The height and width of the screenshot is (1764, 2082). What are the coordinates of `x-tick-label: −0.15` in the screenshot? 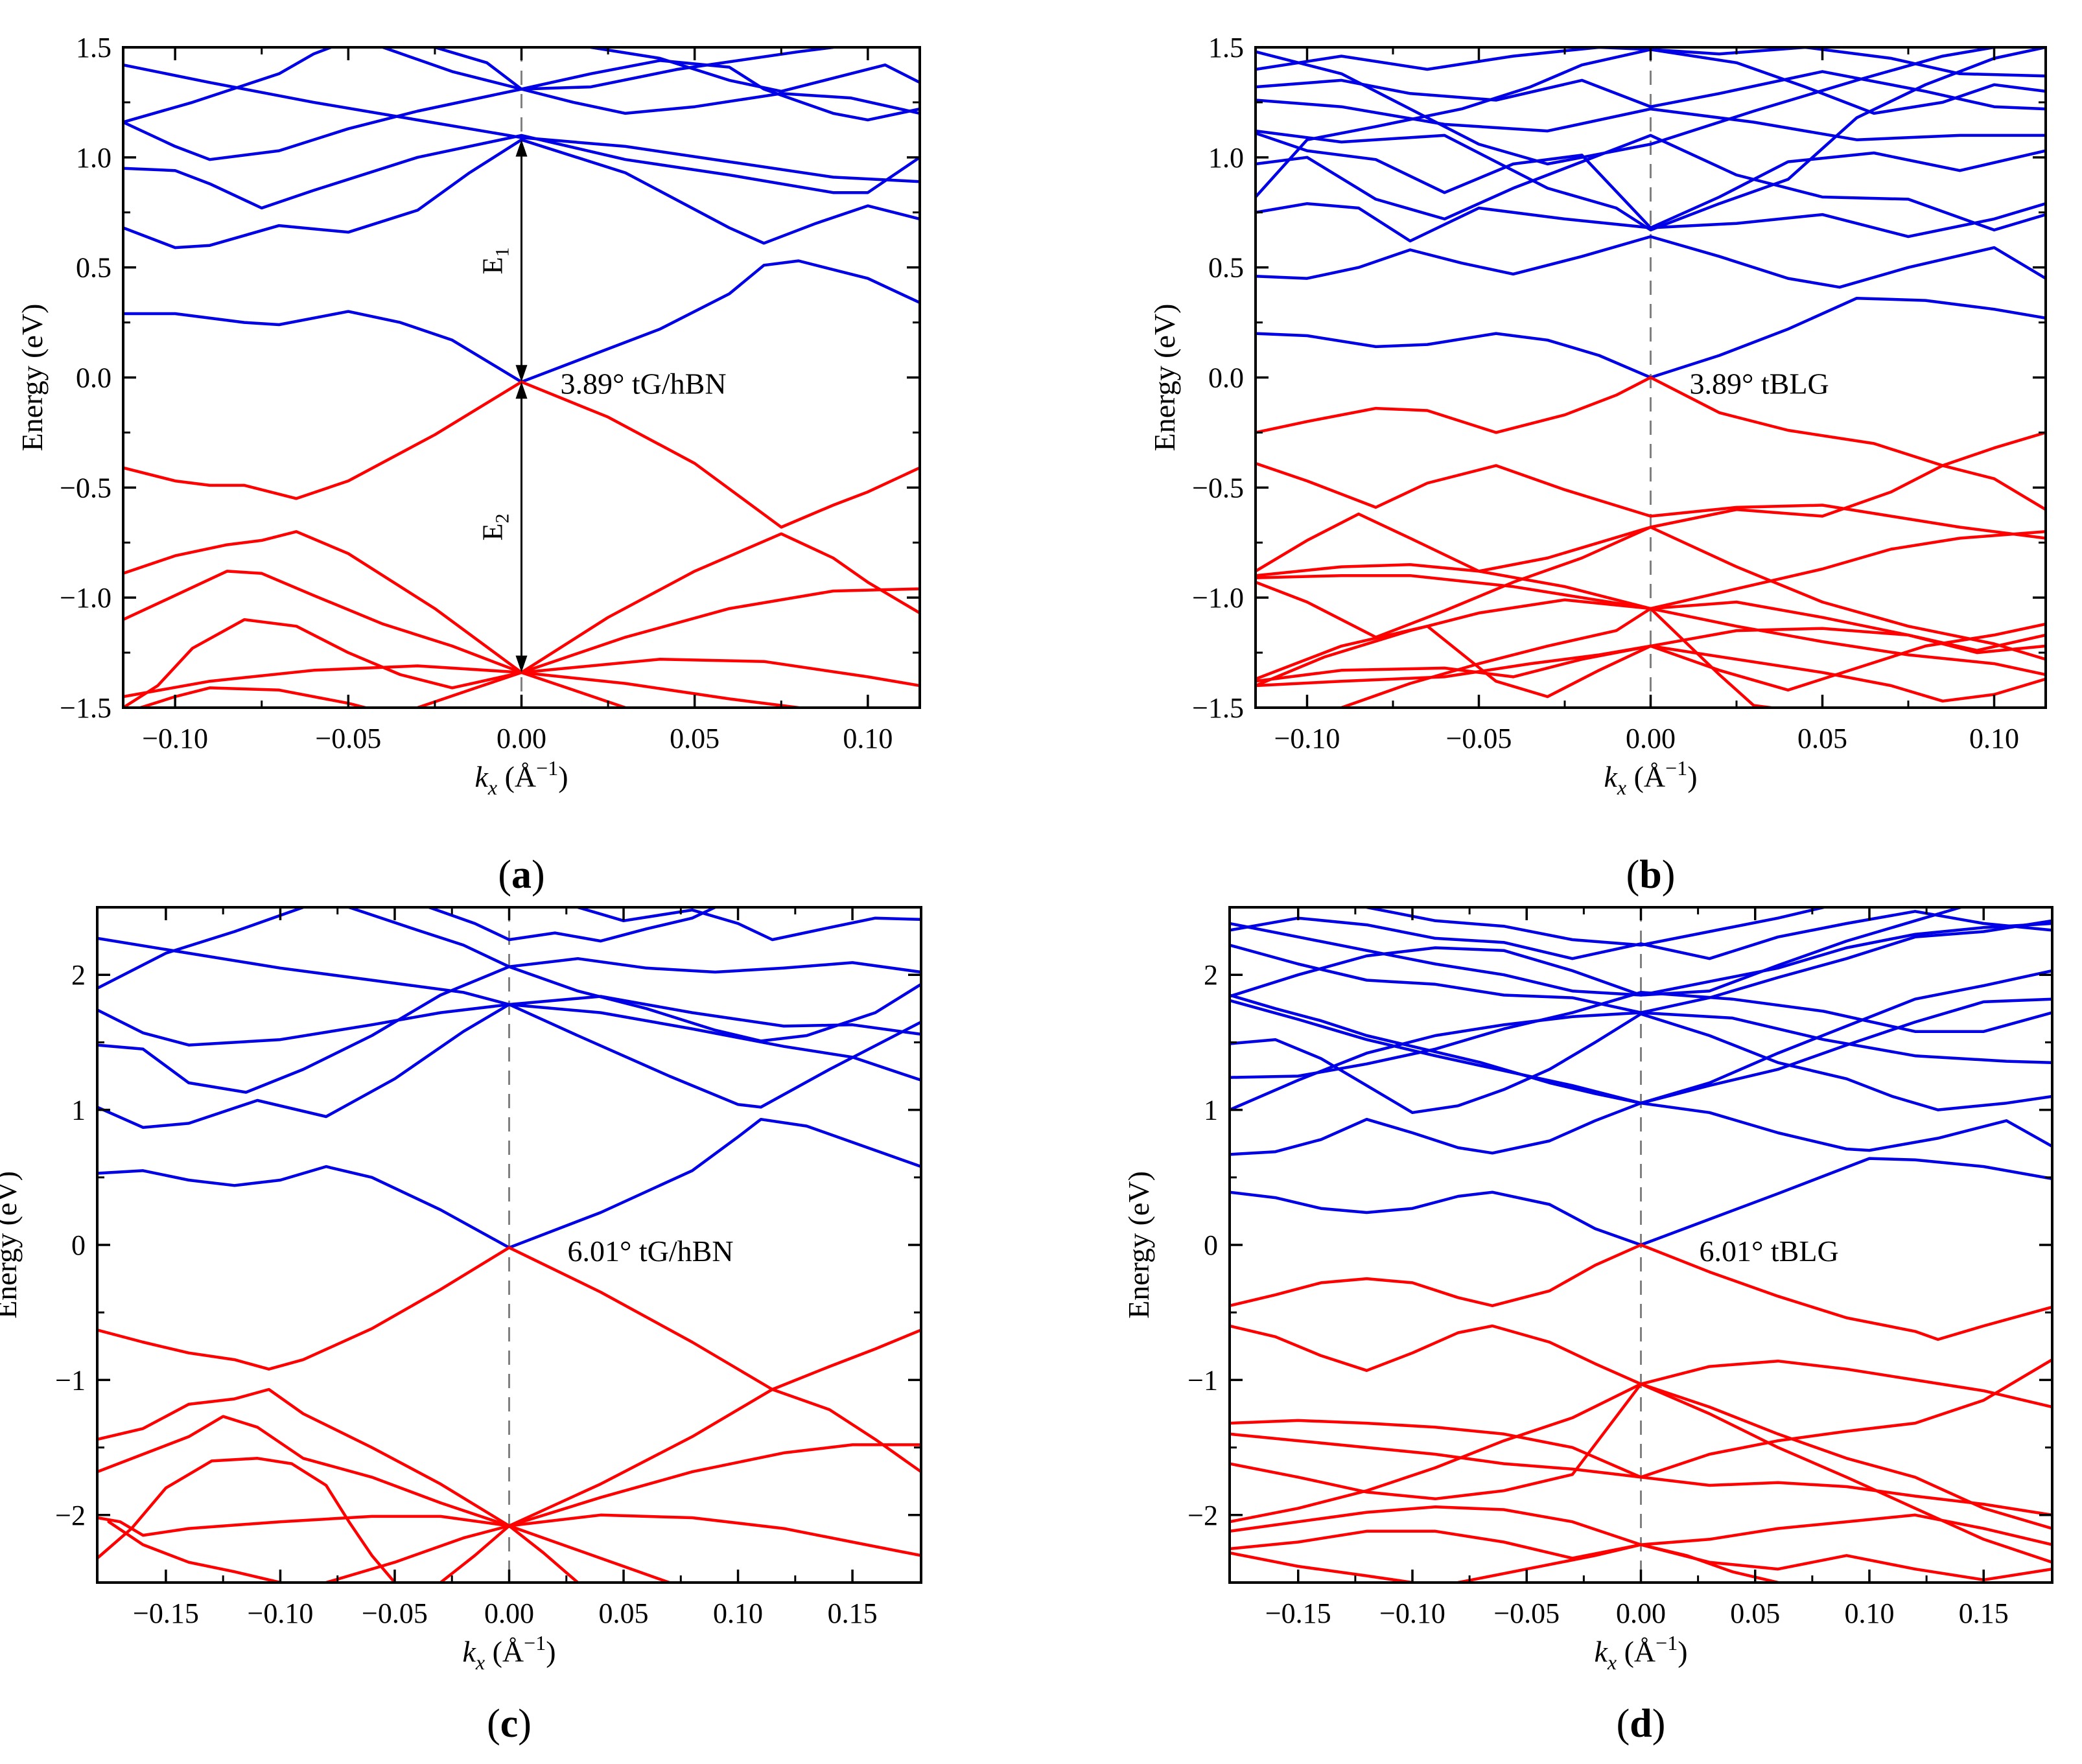 It's located at (1298, 1613).